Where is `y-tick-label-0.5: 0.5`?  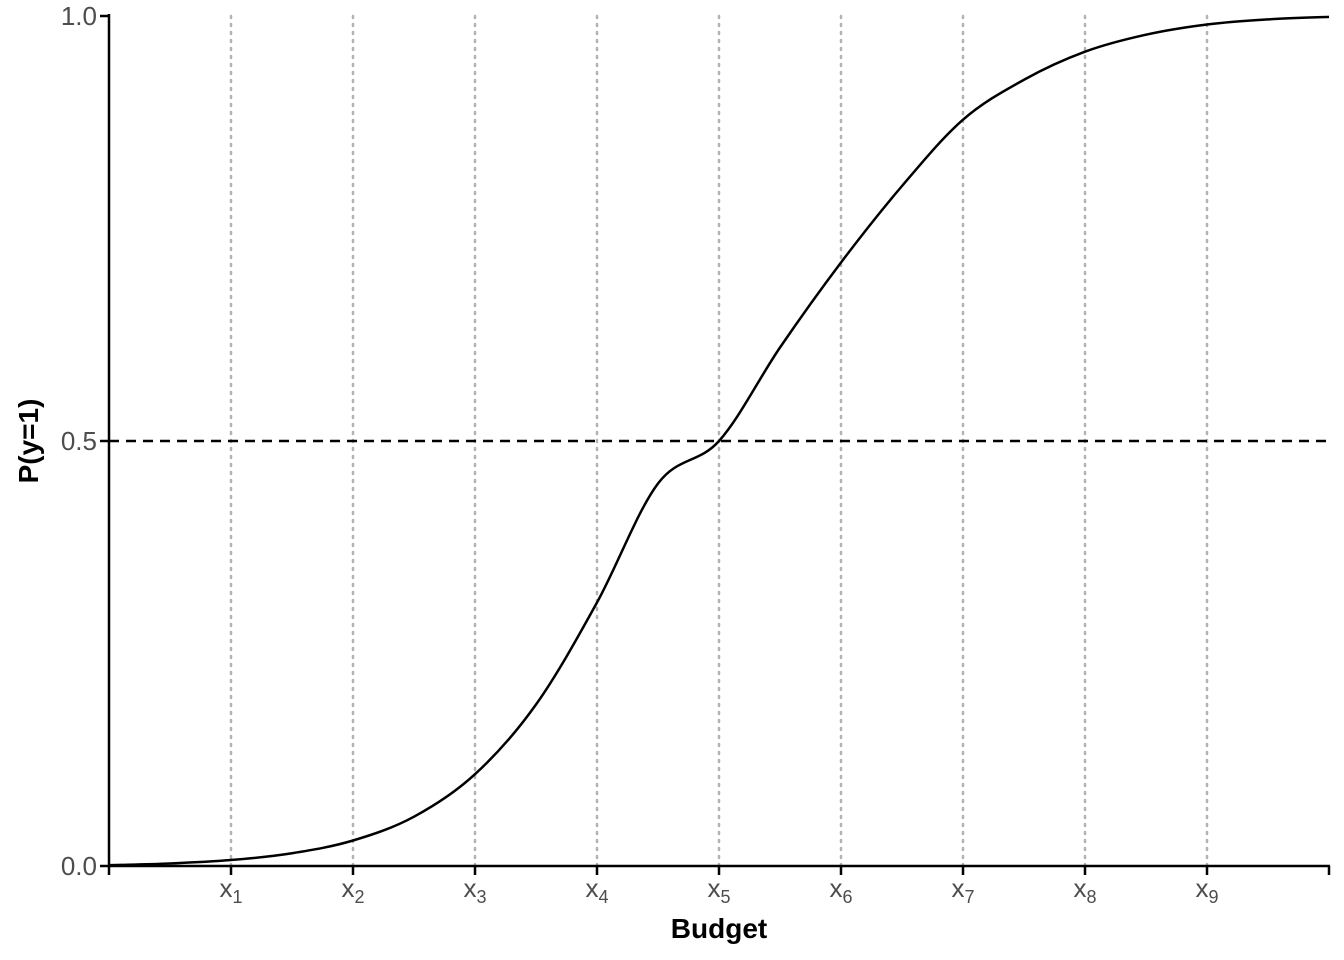 y-tick-label-0.5: 0.5 is located at coordinates (79, 441).